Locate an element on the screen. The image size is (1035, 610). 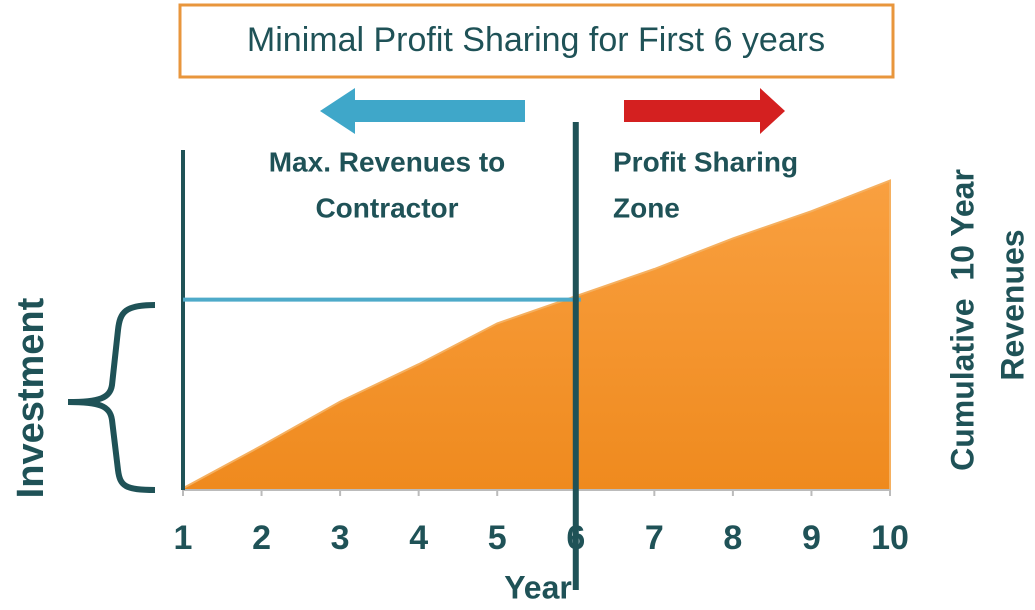
zone-label: Zone is located at coordinates (646, 207).